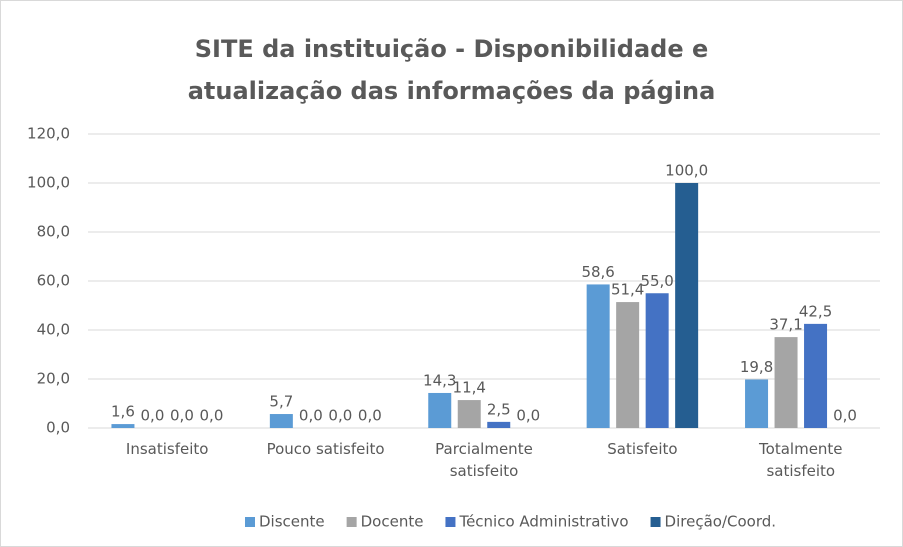 This screenshot has height=547, width=903. Describe the element at coordinates (53, 232) in the screenshot. I see `y-tick-label: 80,0` at that location.